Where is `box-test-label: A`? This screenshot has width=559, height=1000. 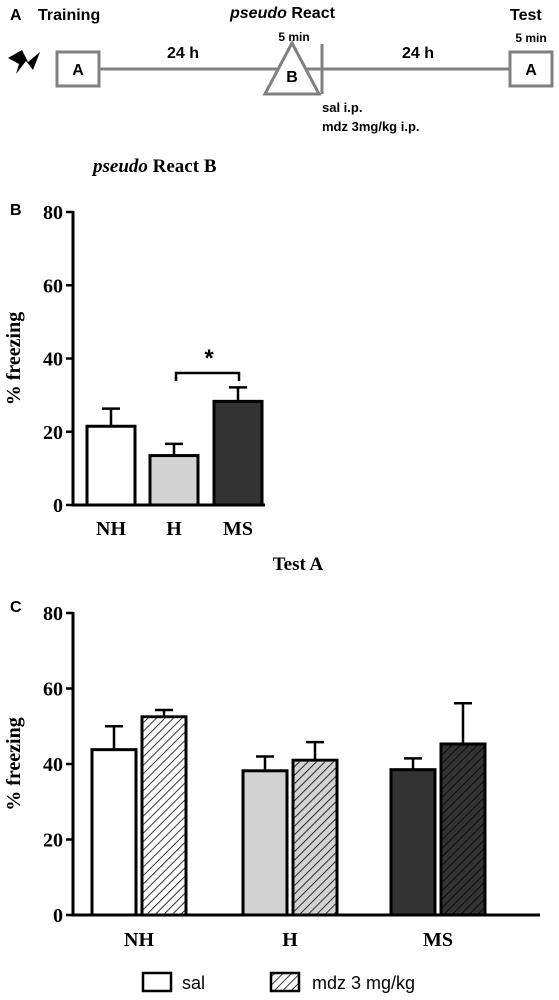 box-test-label: A is located at coordinates (531, 70).